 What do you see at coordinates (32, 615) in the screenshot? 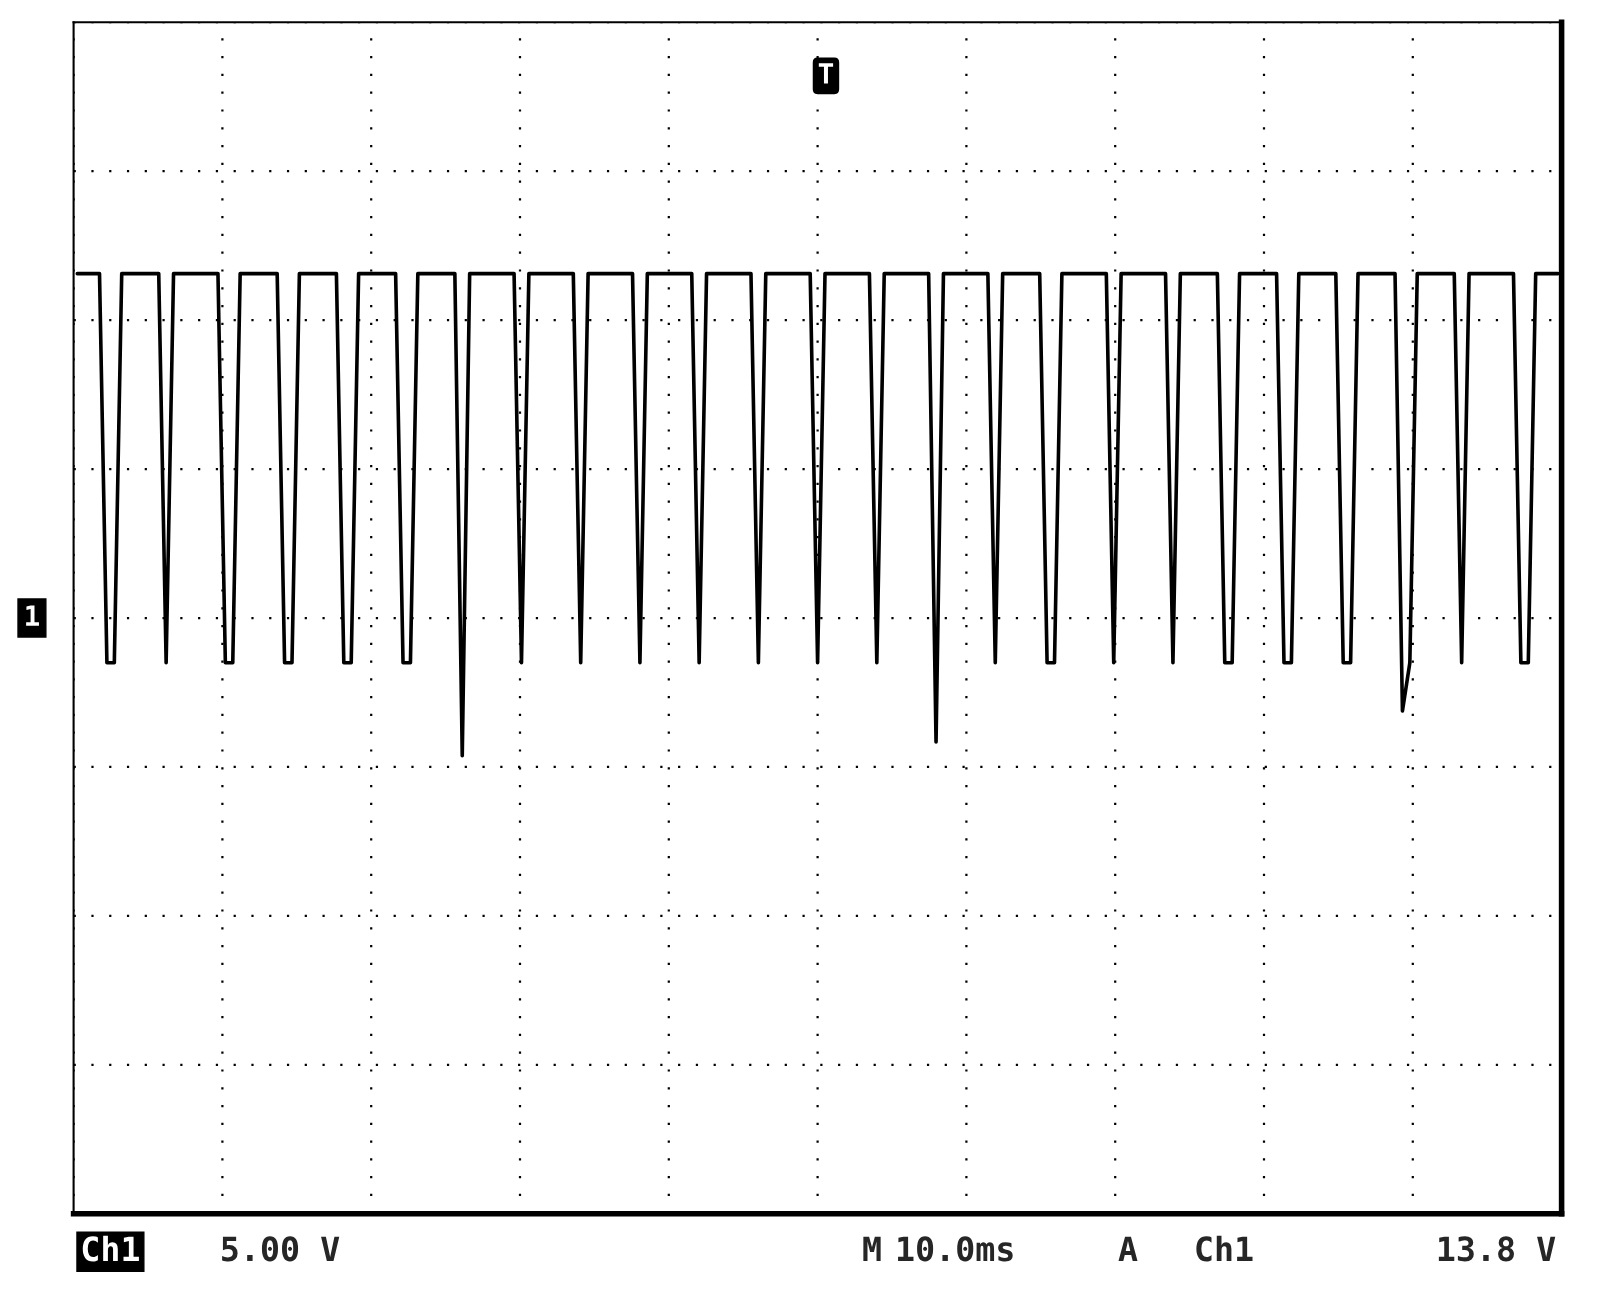
I see `text: 1` at bounding box center [32, 615].